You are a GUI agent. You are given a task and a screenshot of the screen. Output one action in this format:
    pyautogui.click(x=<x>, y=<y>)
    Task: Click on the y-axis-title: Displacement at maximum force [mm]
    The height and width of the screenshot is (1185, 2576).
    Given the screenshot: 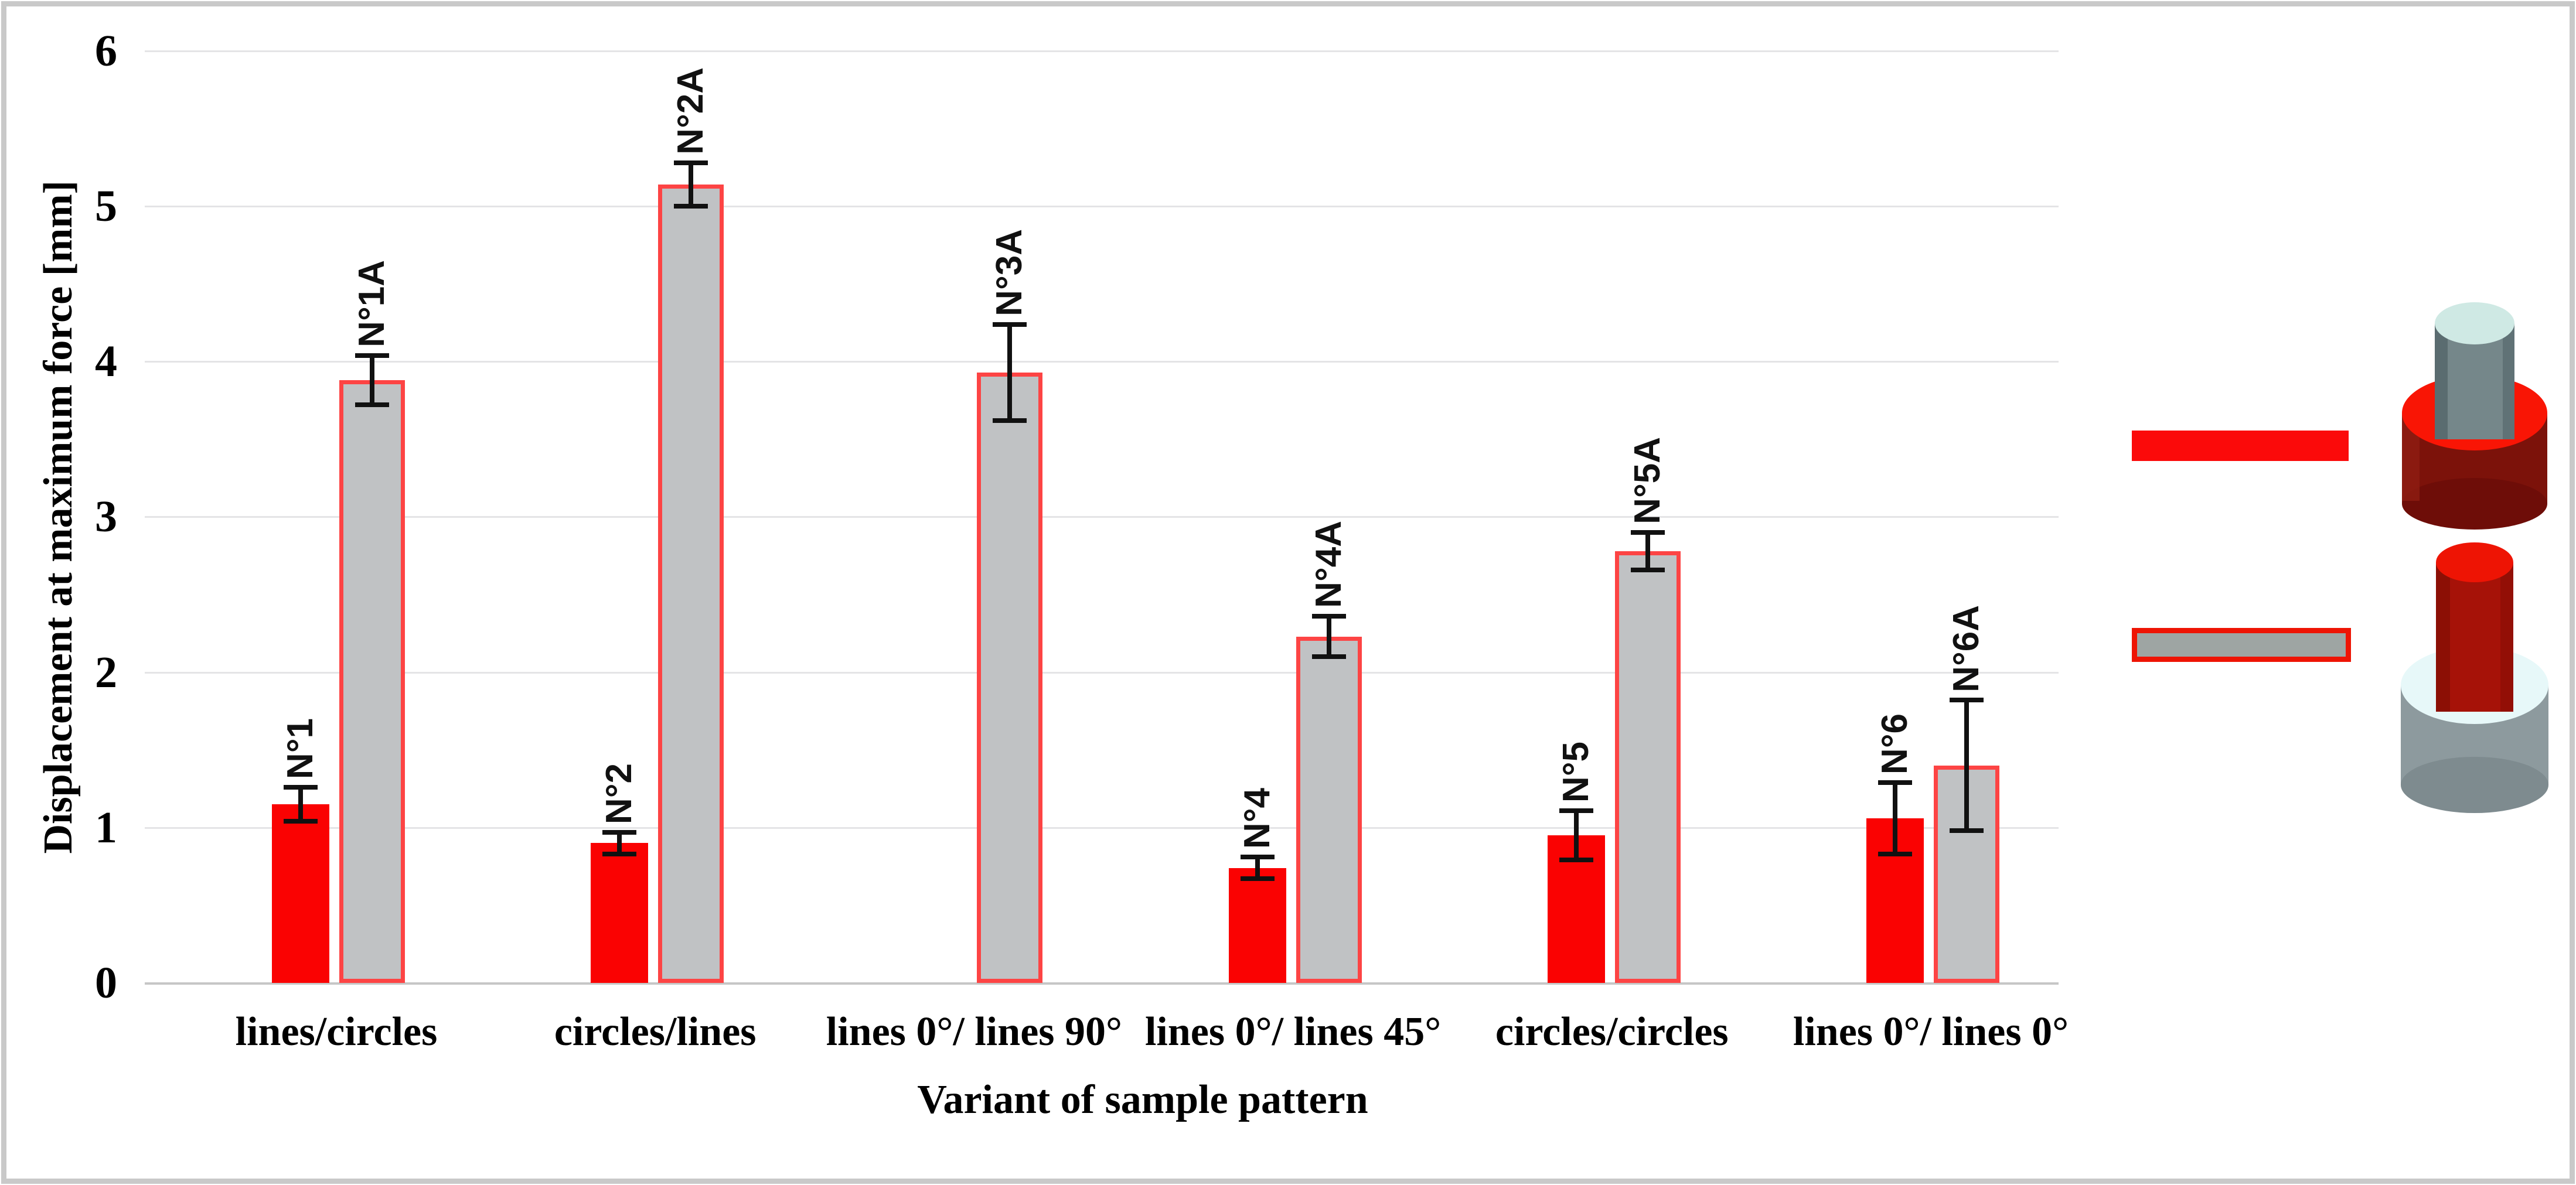 What is the action you would take?
    pyautogui.click(x=58, y=517)
    